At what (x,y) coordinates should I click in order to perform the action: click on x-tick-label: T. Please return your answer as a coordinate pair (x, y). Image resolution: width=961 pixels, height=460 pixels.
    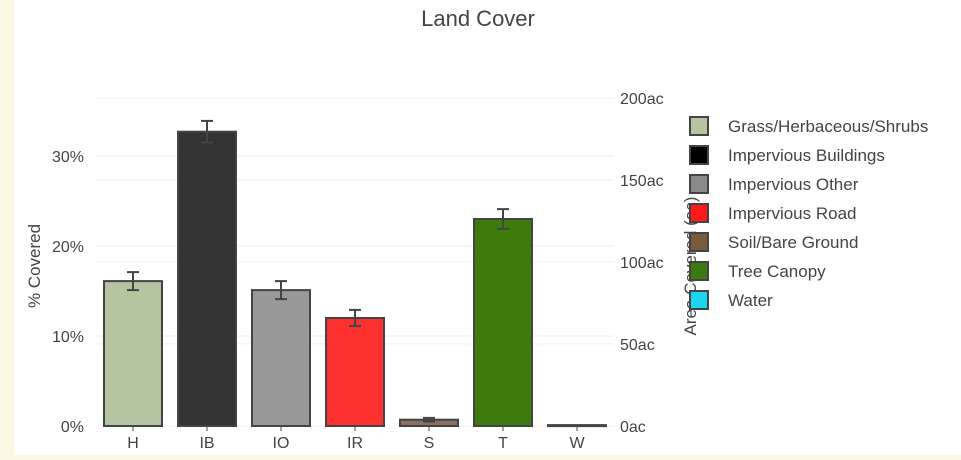
    Looking at the image, I should click on (503, 443).